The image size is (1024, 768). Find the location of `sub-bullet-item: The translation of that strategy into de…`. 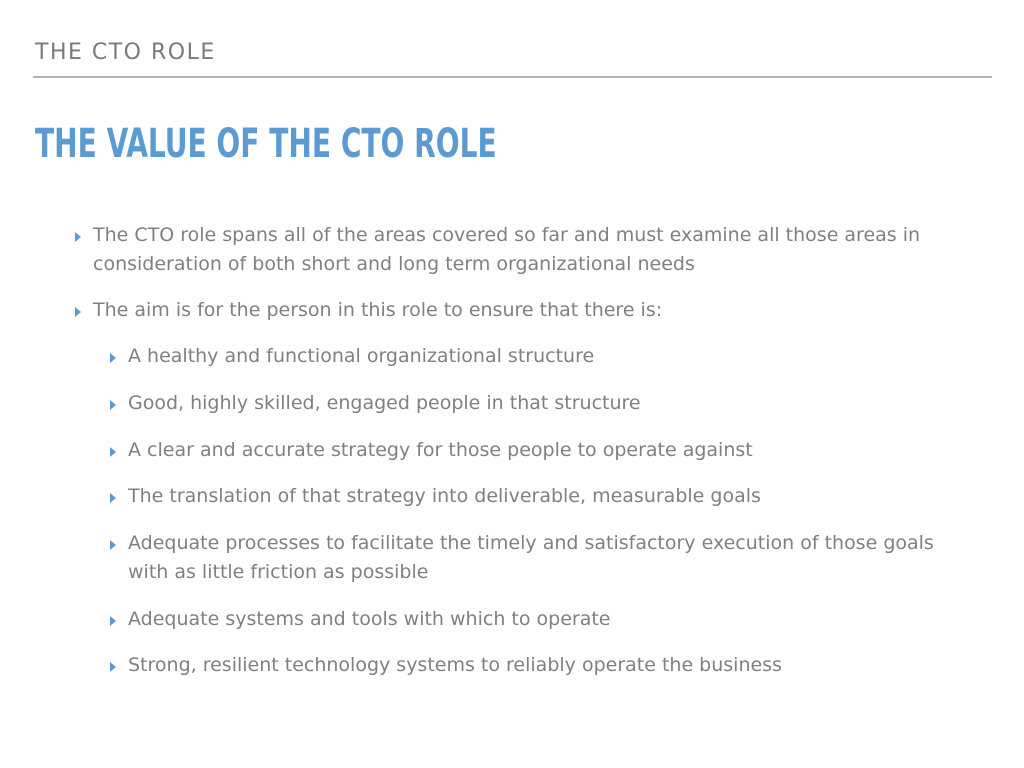

sub-bullet-item: The translation of that strategy into de… is located at coordinates (540, 496).